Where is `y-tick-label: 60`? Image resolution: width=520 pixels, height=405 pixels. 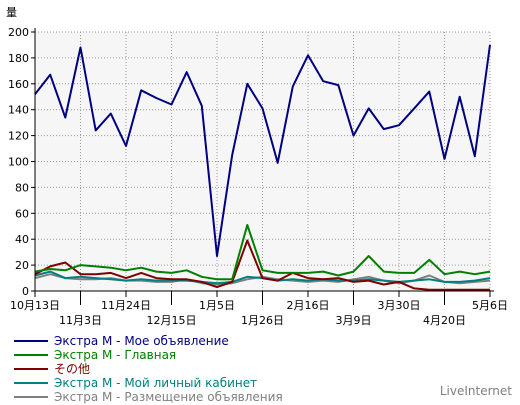 y-tick-label: 60 is located at coordinates (22, 213).